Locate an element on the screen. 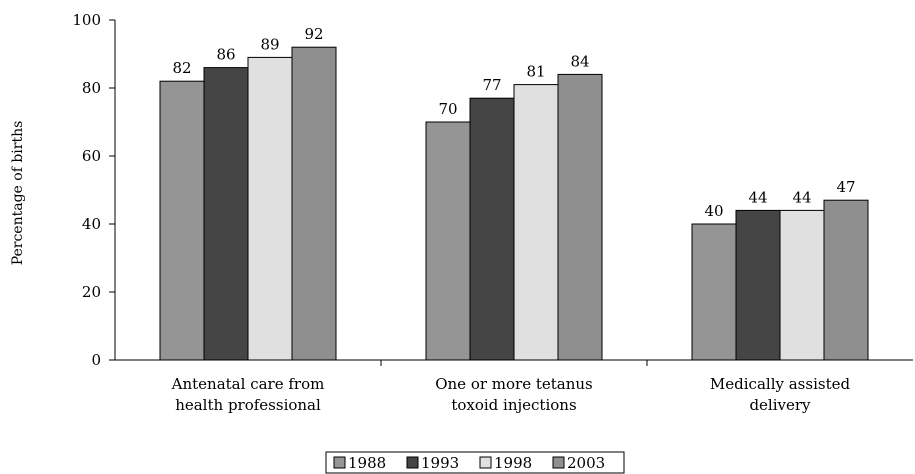 The image size is (915, 474). legend-label: 1988 is located at coordinates (367, 463).